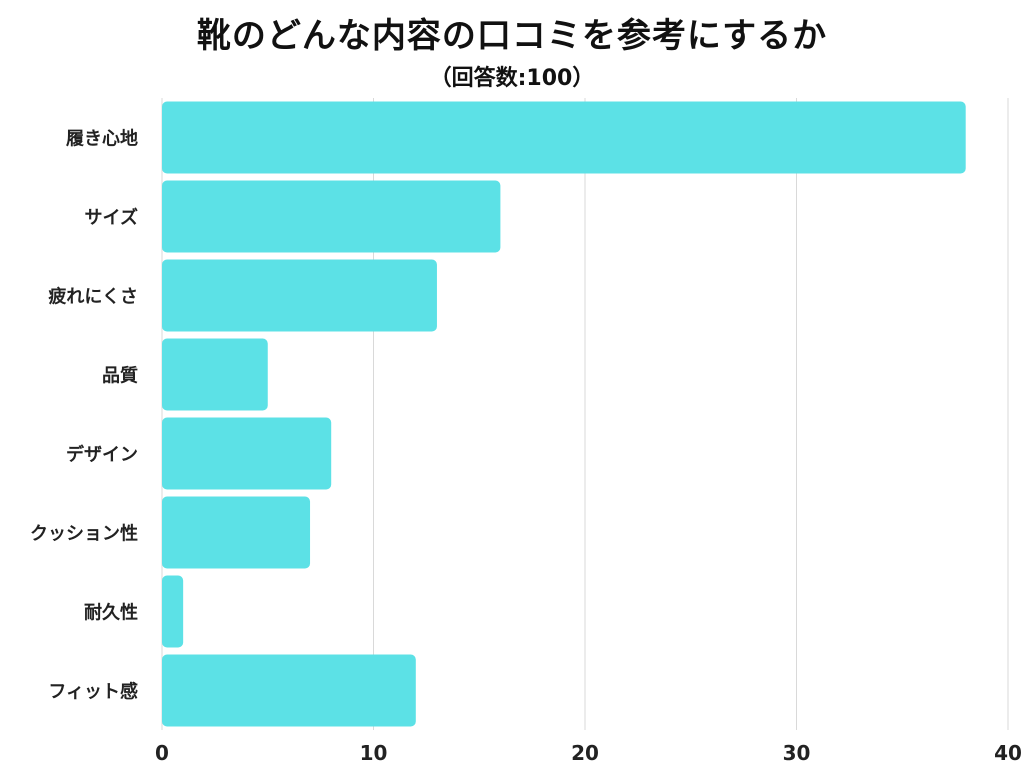  I want to click on category-label: クッション性, so click(84, 534).